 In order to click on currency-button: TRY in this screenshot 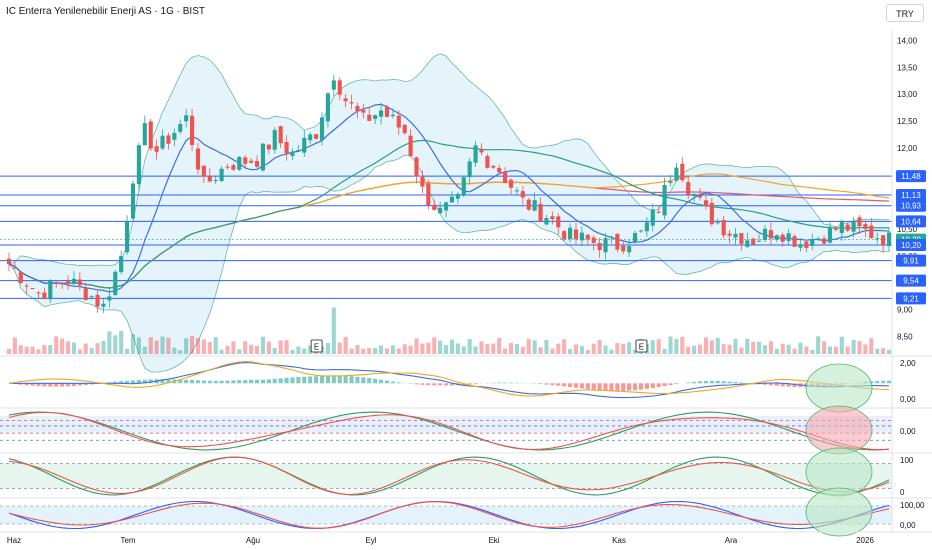, I will do `click(905, 13)`.